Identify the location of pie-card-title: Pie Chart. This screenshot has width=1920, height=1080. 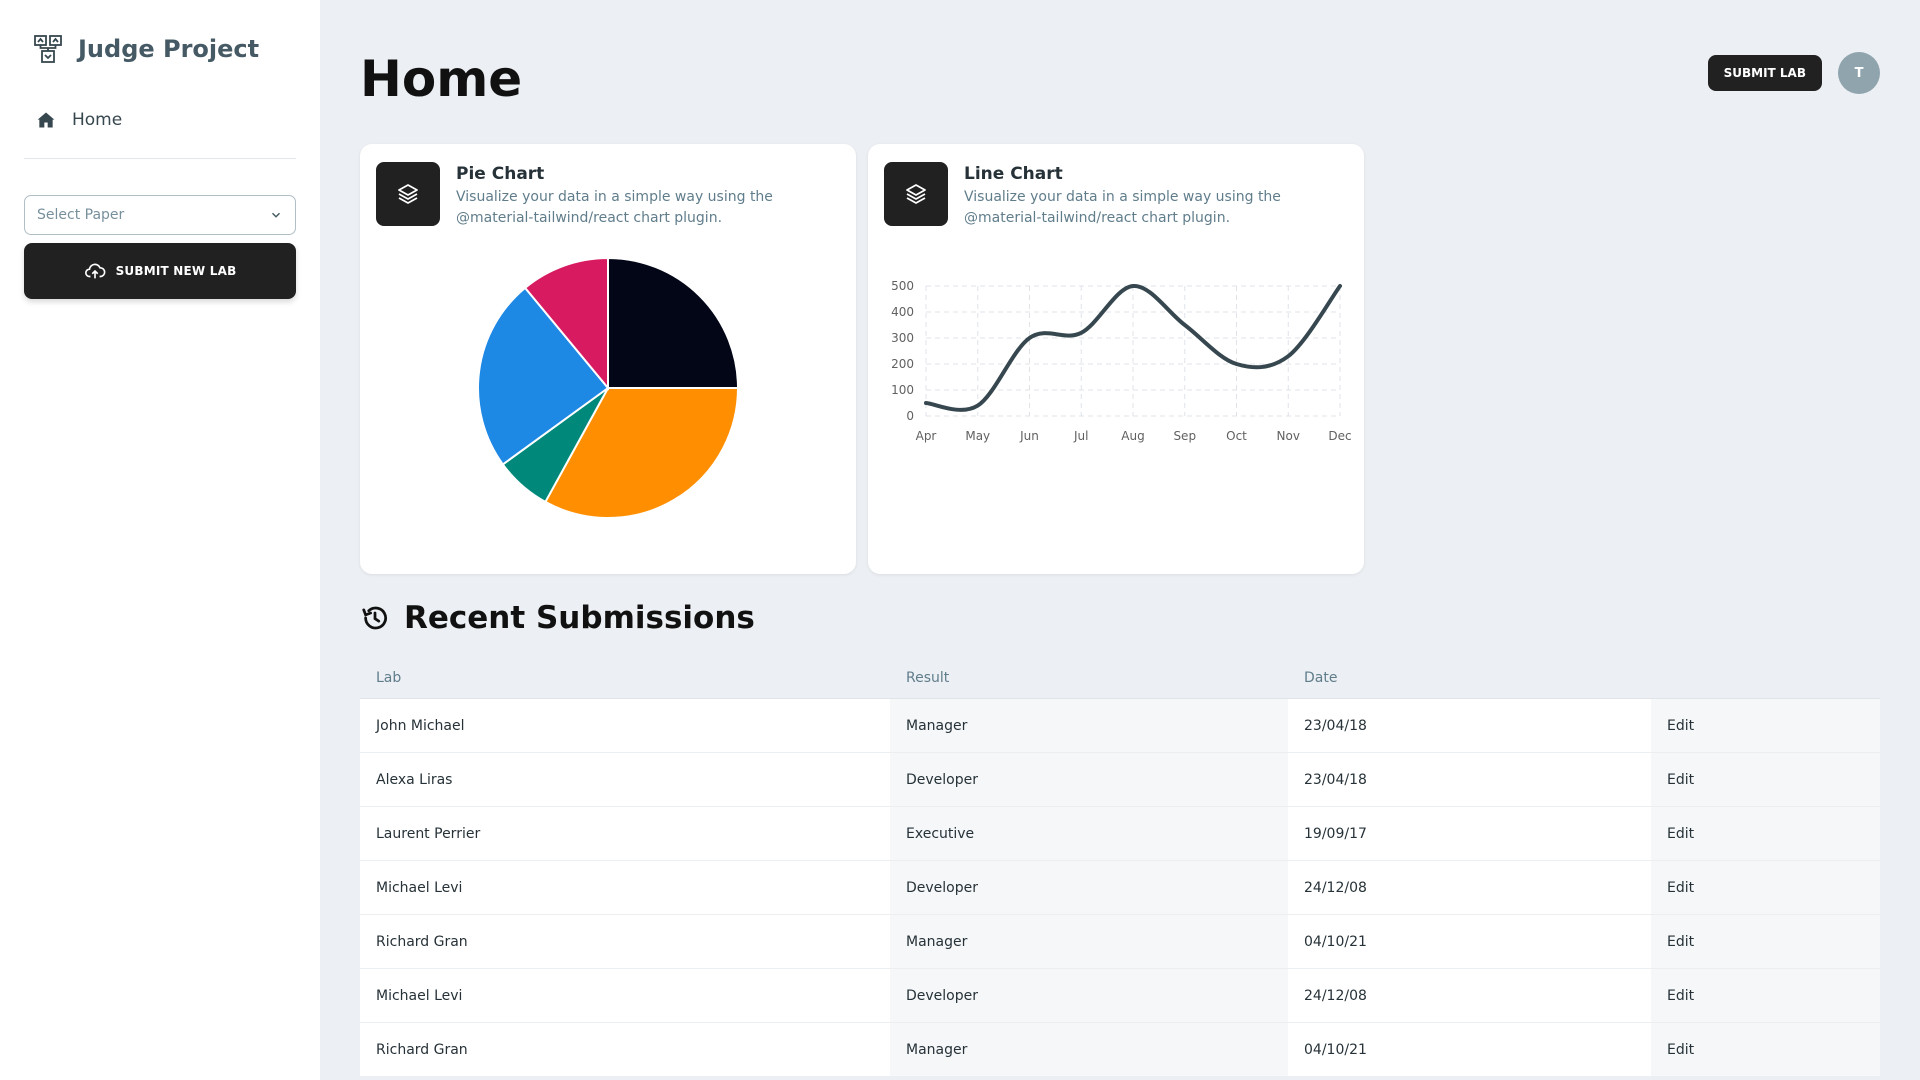
(500, 174).